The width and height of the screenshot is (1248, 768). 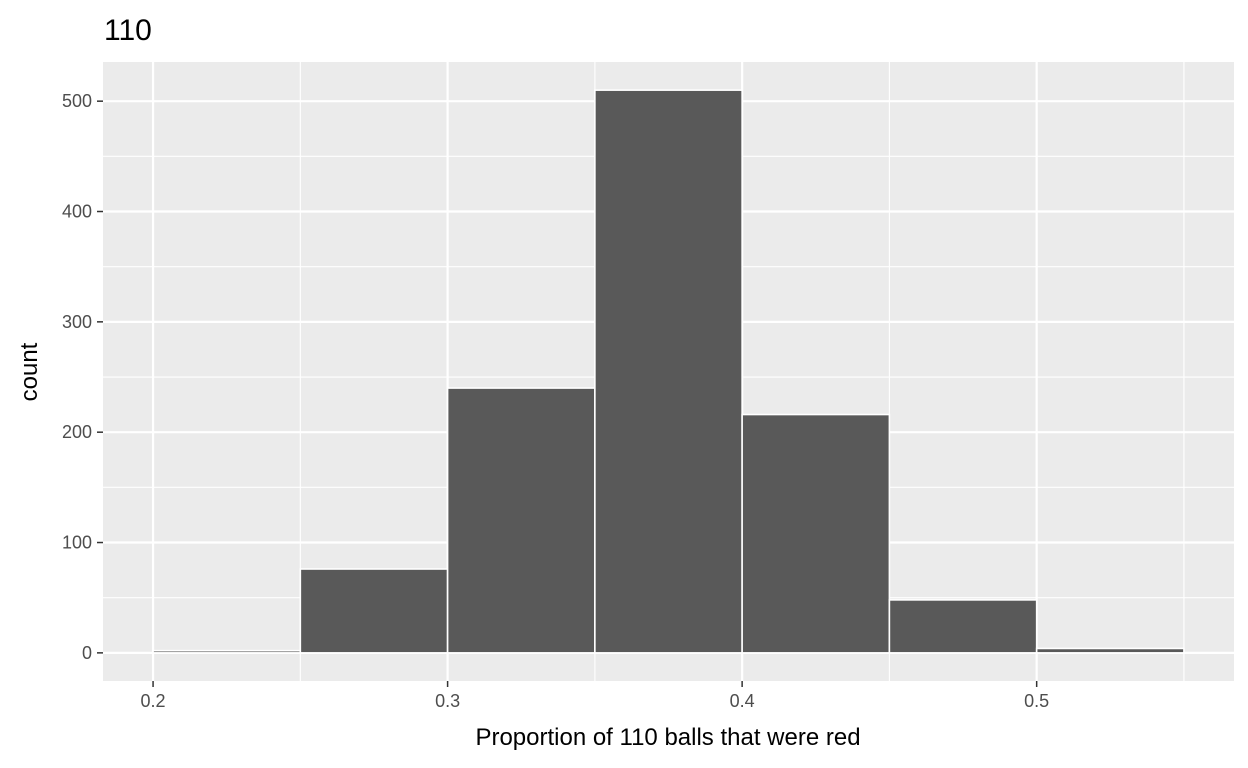 What do you see at coordinates (667, 737) in the screenshot?
I see `x-axis-title: Proportion of 110 balls that were red` at bounding box center [667, 737].